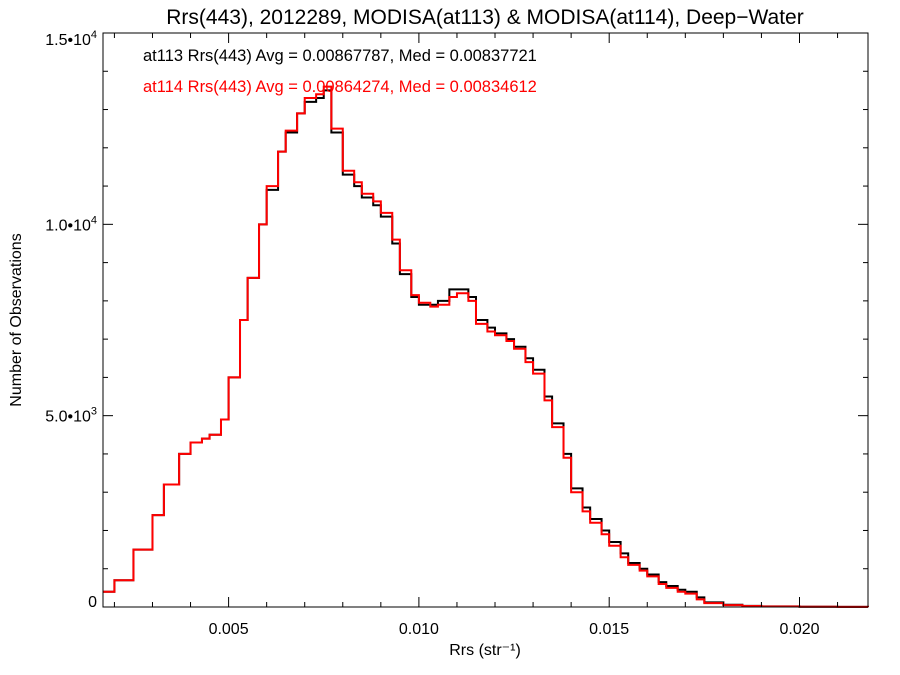  I want to click on y-tick-label: 1.0•104, so click(71, 224).